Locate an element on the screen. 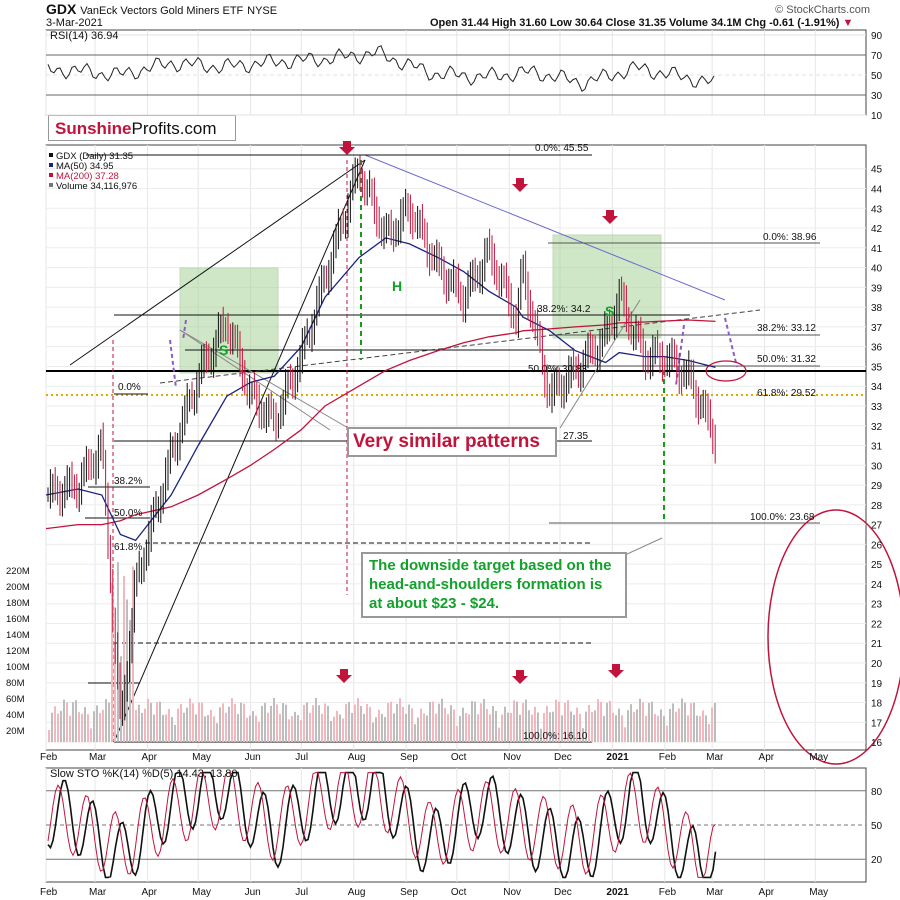 The height and width of the screenshot is (900, 900). fib-label: 27.35 is located at coordinates (575, 436).